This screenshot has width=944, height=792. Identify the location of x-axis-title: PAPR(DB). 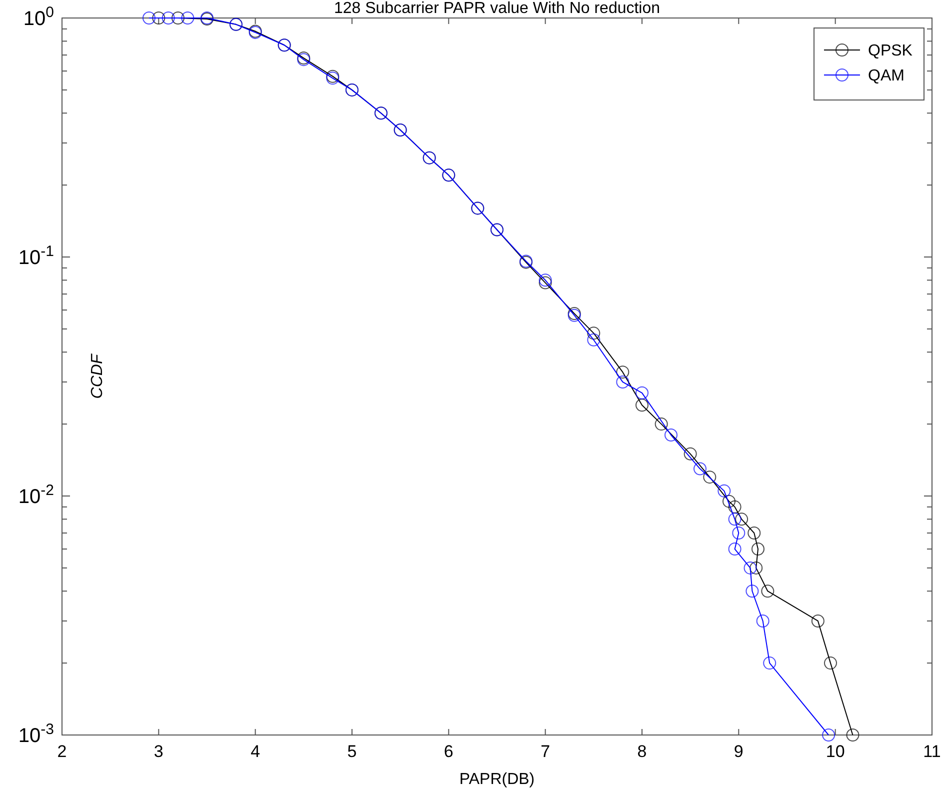
(497, 779).